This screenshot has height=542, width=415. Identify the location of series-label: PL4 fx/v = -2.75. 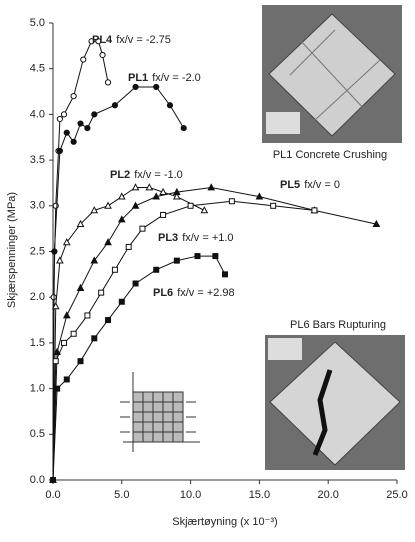
(131, 40).